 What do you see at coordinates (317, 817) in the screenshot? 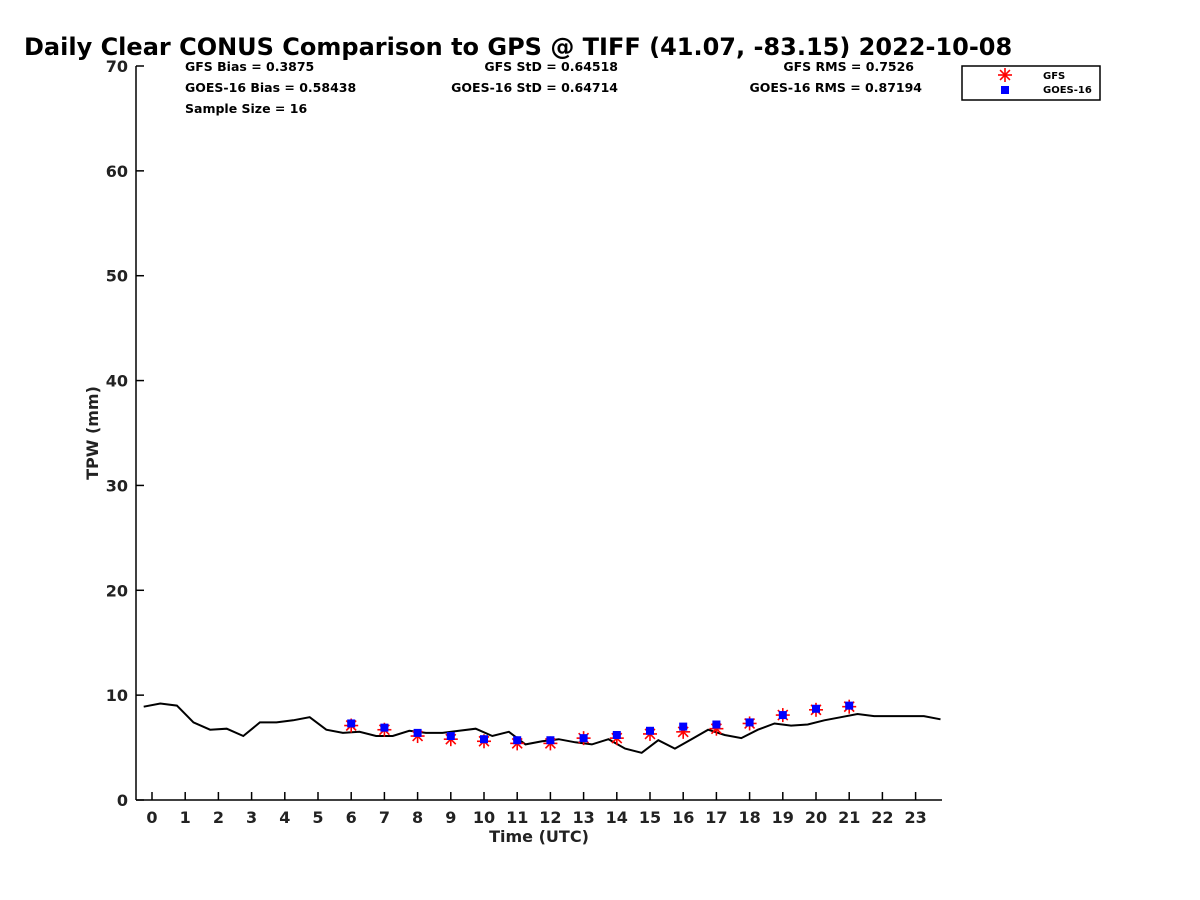
I see `x-tick-label: 5` at bounding box center [317, 817].